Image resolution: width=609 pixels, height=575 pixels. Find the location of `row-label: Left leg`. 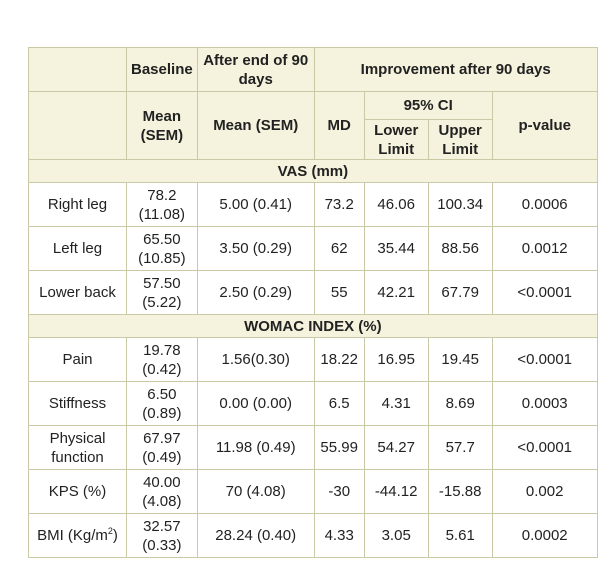

row-label: Left leg is located at coordinates (77, 248).